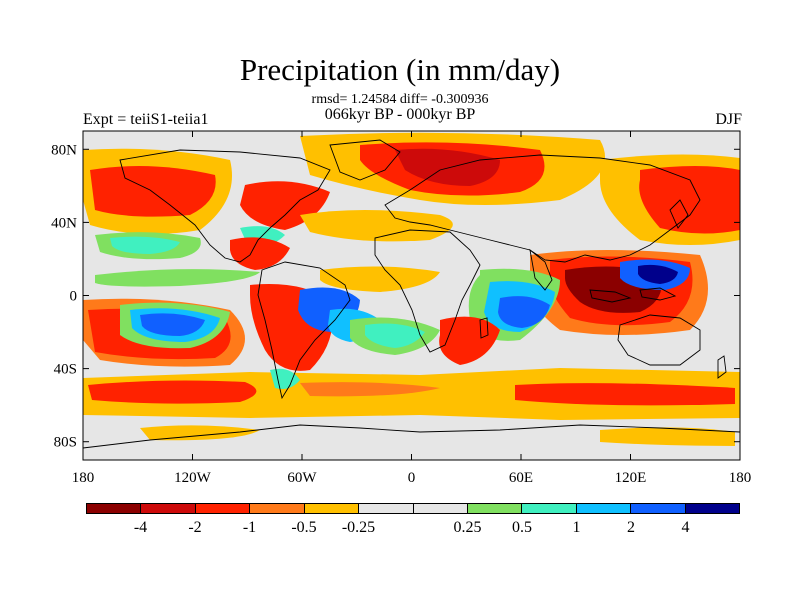  What do you see at coordinates (658, 274) in the screenshot?
I see `anomaly-west-pacific-navy` at bounding box center [658, 274].